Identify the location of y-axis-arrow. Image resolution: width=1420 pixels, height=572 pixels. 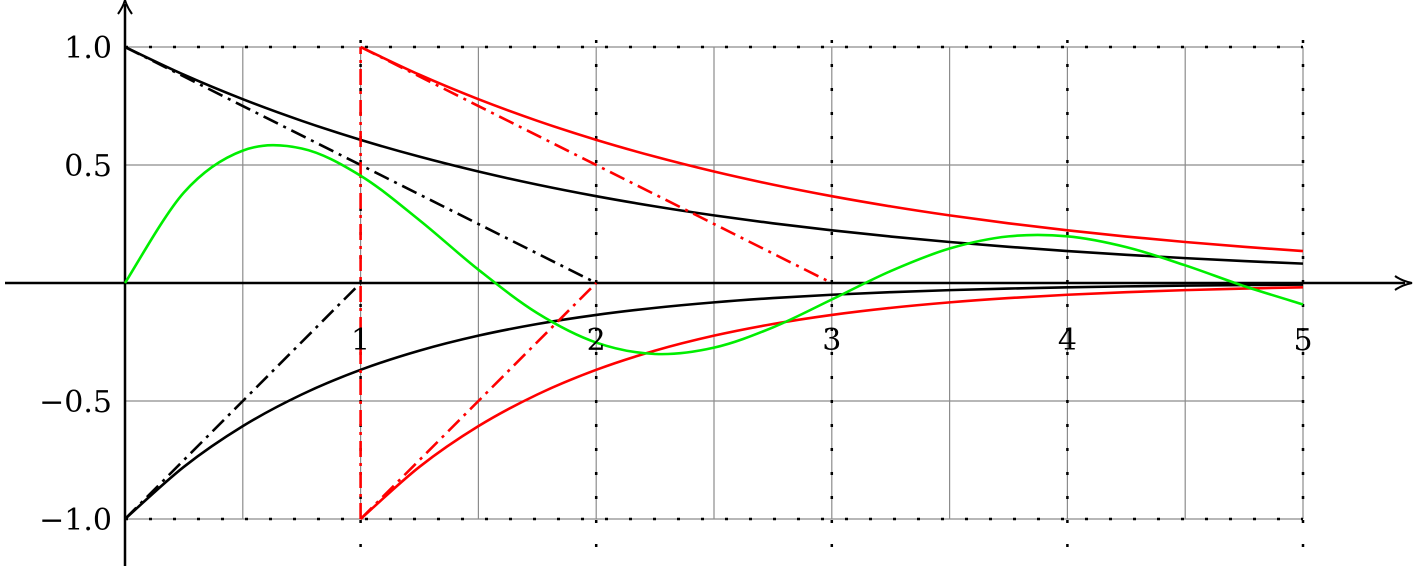
(125, 7).